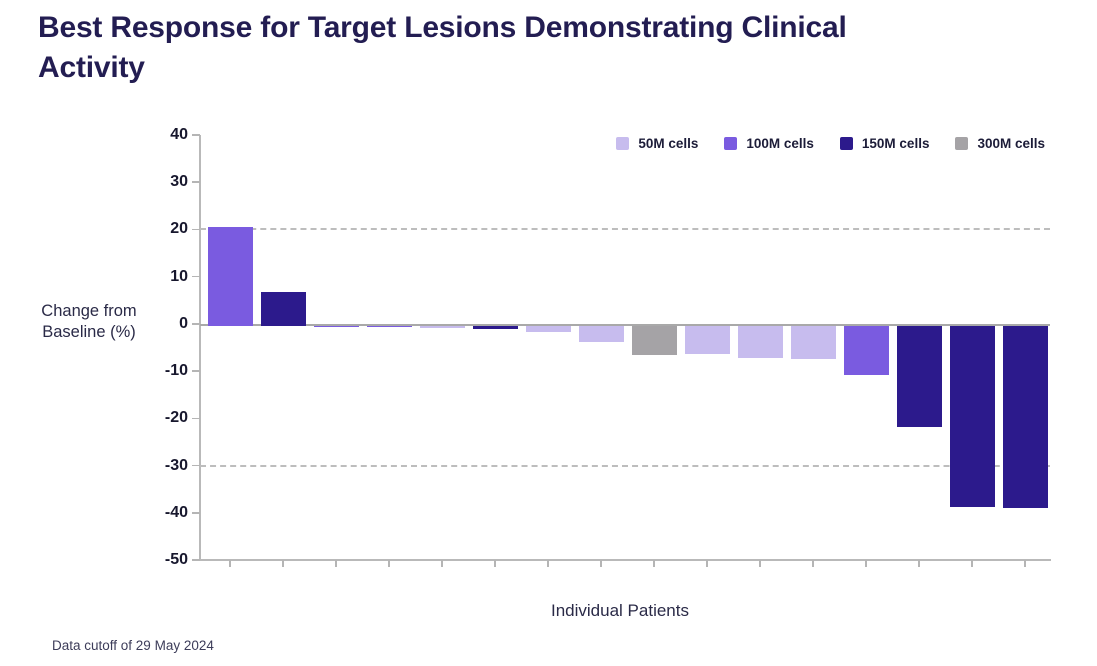 This screenshot has width=1097, height=666. Describe the element at coordinates (89, 311) in the screenshot. I see `y-axis-title-line1: Change from` at that location.